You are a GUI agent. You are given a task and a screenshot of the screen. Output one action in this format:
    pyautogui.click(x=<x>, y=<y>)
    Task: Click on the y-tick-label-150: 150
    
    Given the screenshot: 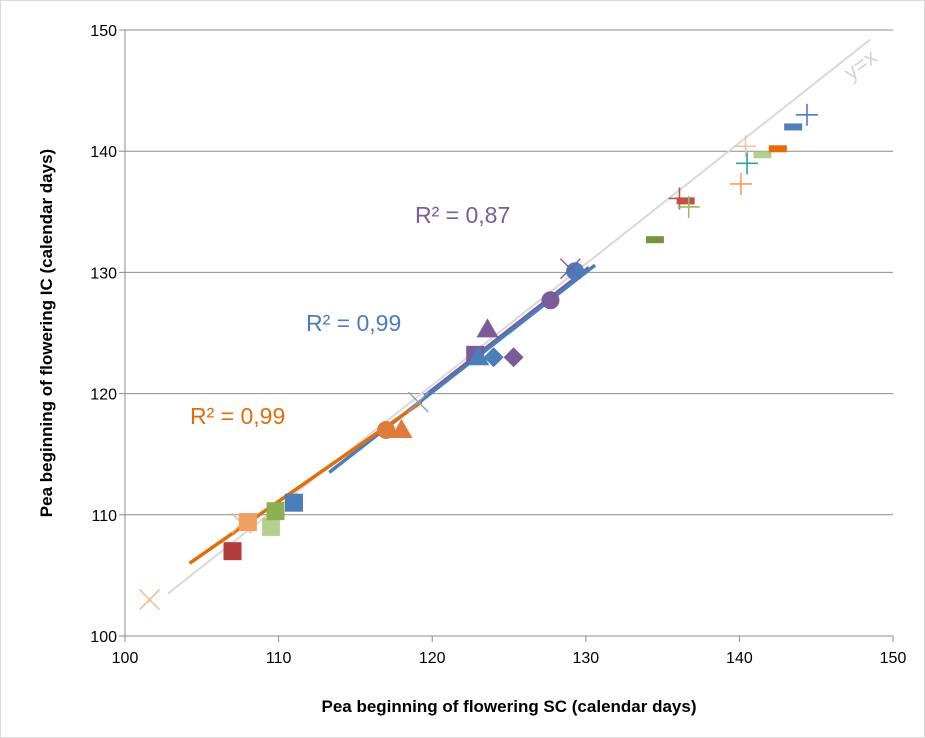 What is the action you would take?
    pyautogui.click(x=103, y=31)
    